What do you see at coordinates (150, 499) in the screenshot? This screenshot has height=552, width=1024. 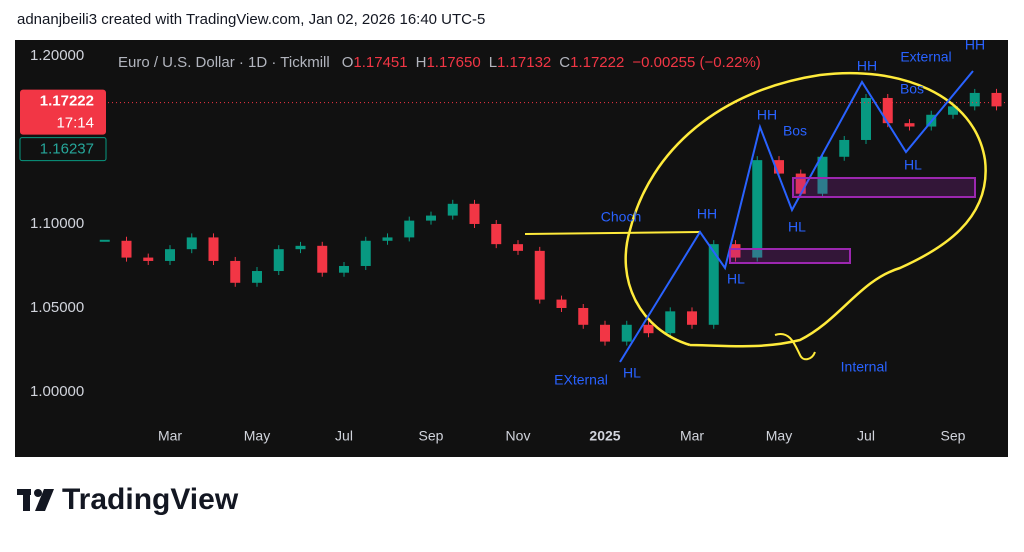 I see `brand: TradingView` at bounding box center [150, 499].